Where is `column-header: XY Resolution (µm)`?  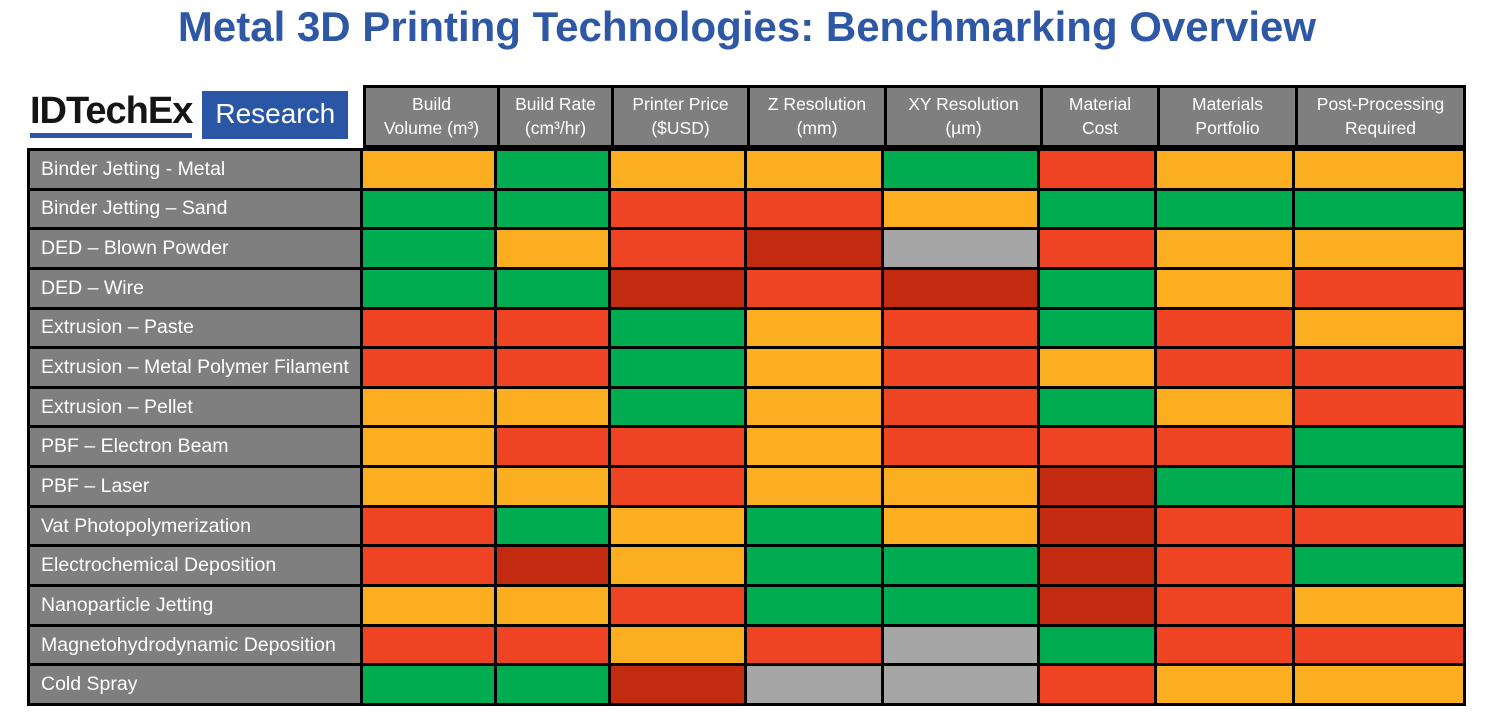
column-header: XY Resolution (µm) is located at coordinates (963, 116).